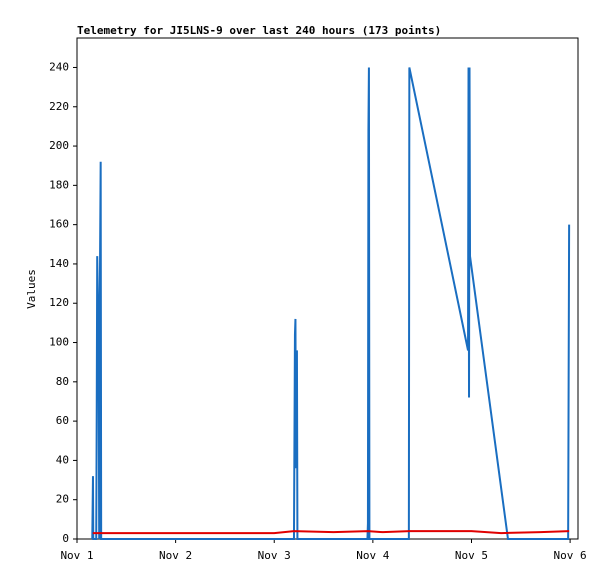 The image size is (615, 579). What do you see at coordinates (31, 289) in the screenshot?
I see `y-axis-label: Values` at bounding box center [31, 289].